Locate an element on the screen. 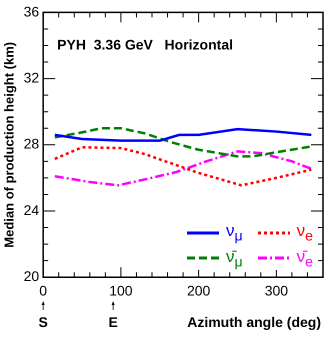  y-tick-label: 20 is located at coordinates (32, 276).